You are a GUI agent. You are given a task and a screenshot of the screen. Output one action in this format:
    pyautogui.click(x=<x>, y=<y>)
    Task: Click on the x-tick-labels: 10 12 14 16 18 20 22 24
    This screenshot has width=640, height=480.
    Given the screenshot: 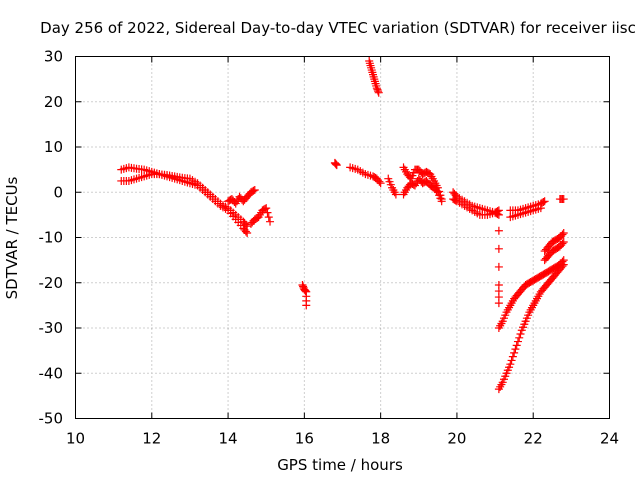 What is the action you would take?
    pyautogui.click(x=342, y=439)
    